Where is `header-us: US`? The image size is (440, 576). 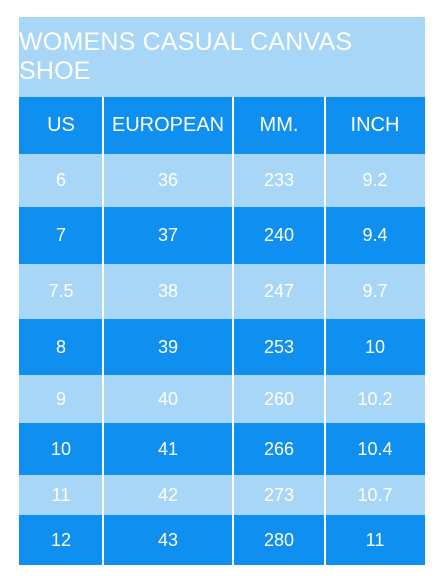
header-us: US is located at coordinates (61, 125).